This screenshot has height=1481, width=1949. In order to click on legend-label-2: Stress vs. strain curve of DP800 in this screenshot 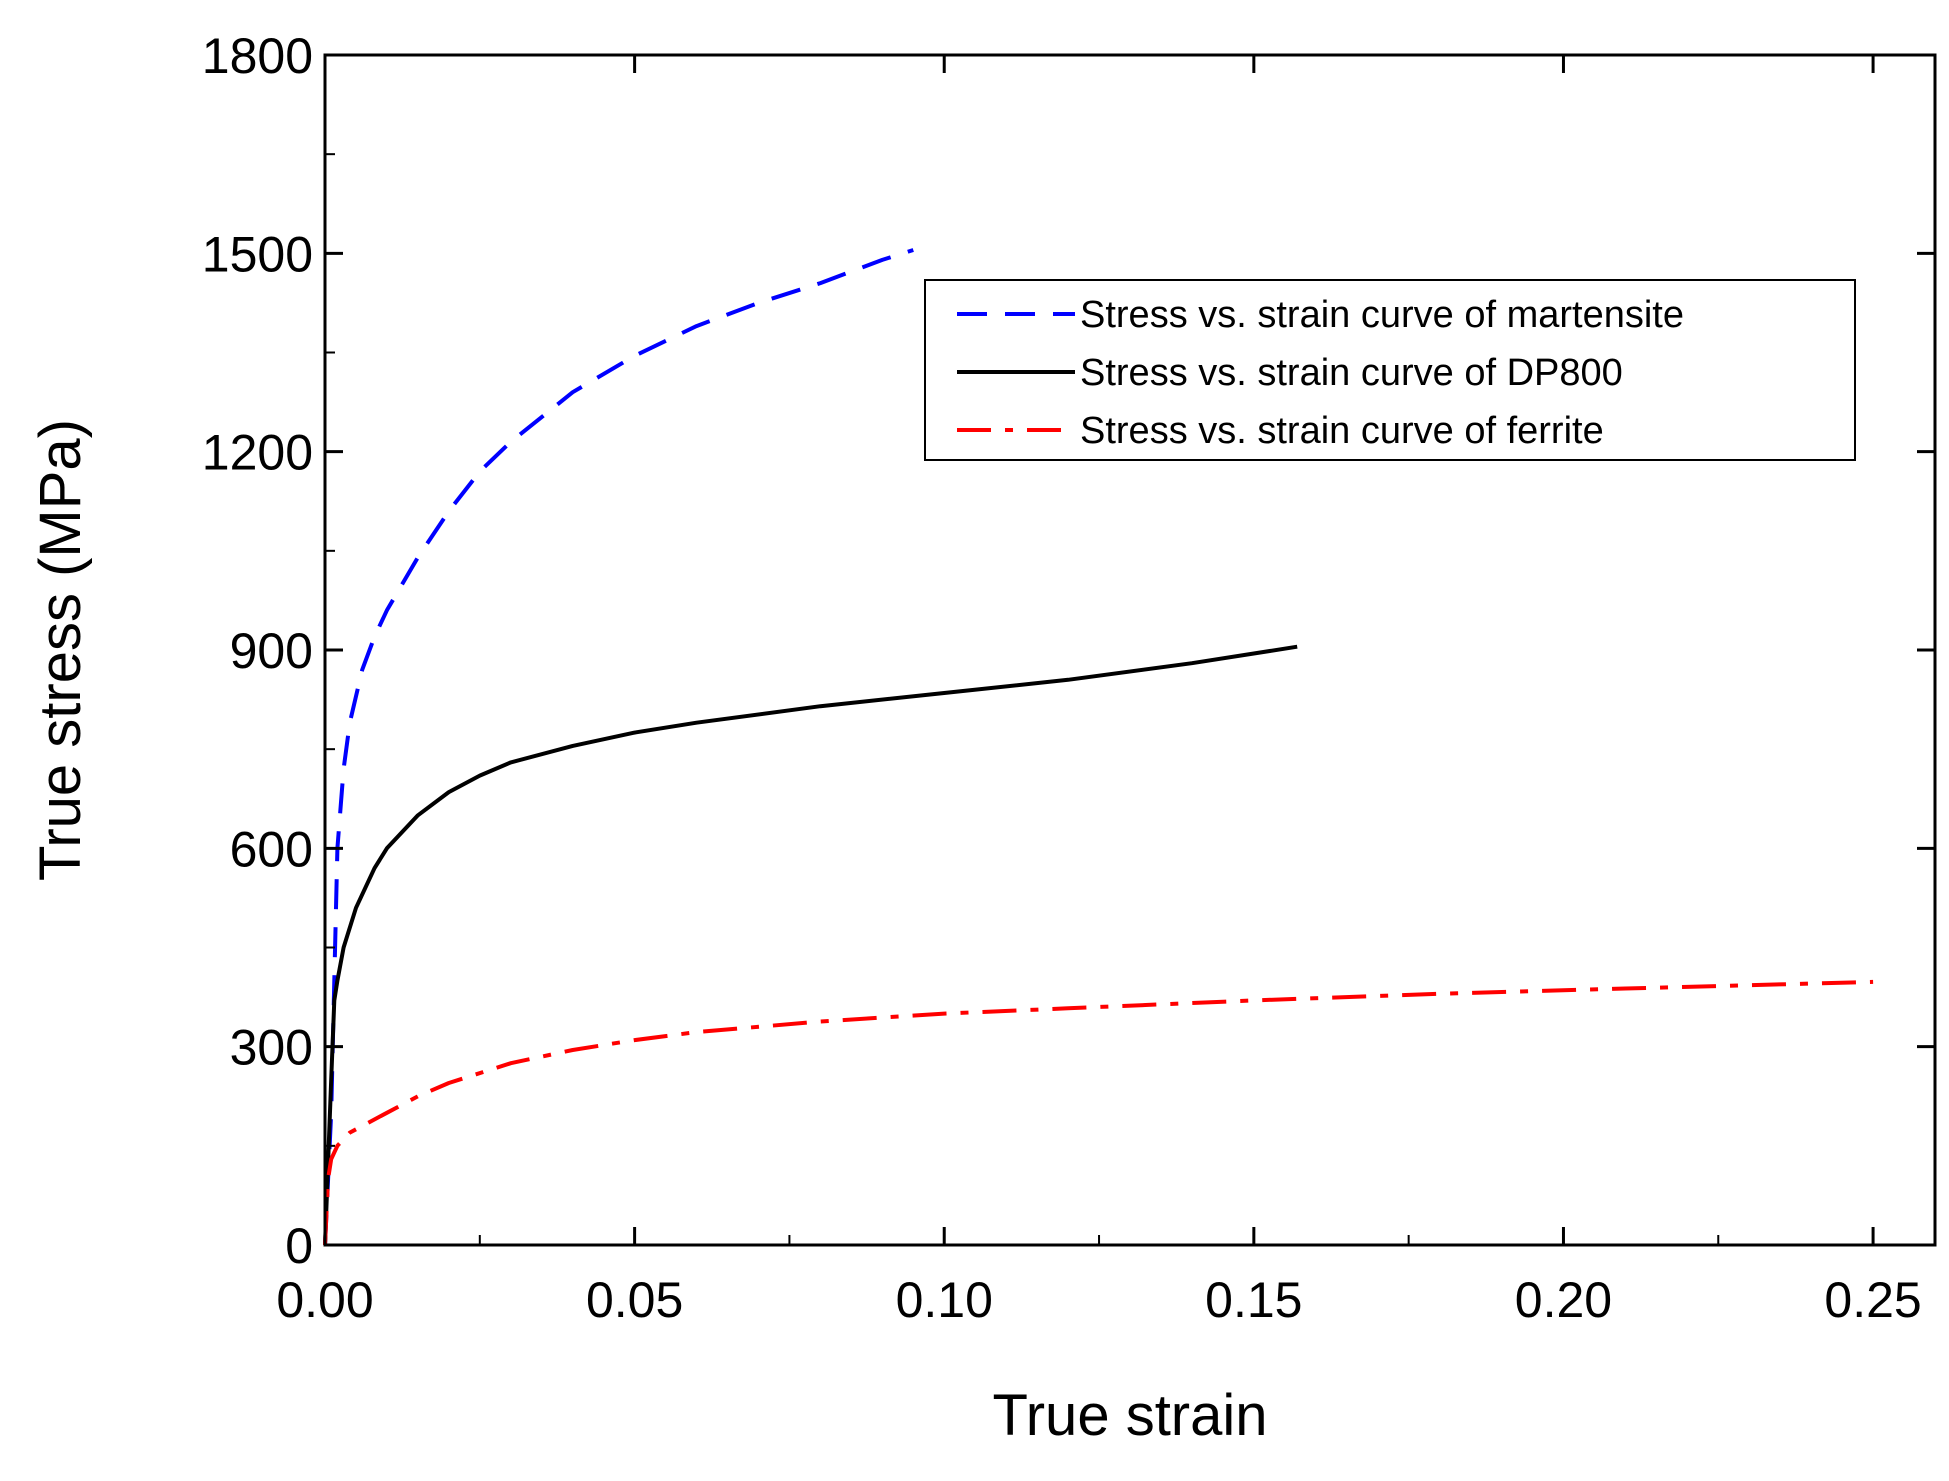, I will do `click(1351, 373)`.